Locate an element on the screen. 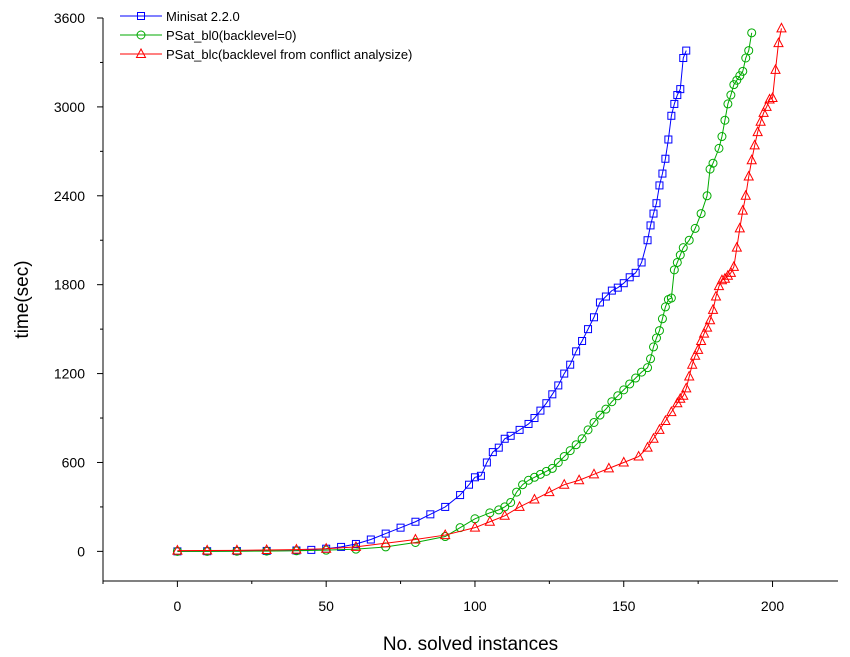 This screenshot has width=850, height=657. y-tick-label: 600 is located at coordinates (74, 462).